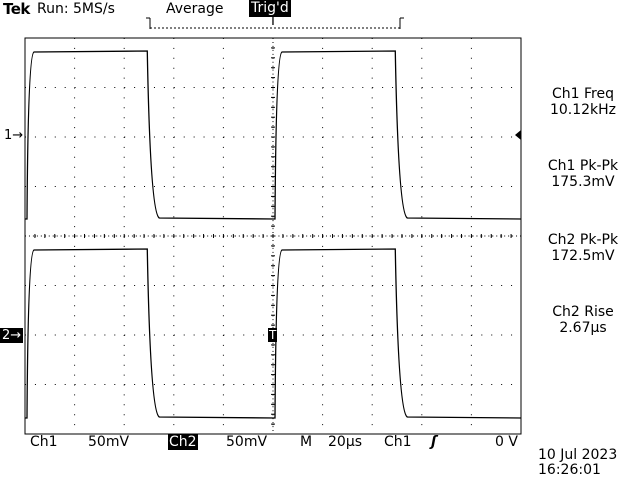  What do you see at coordinates (583, 312) in the screenshot?
I see `meas-ch2-rise-label: Ch2 Rise` at bounding box center [583, 312].